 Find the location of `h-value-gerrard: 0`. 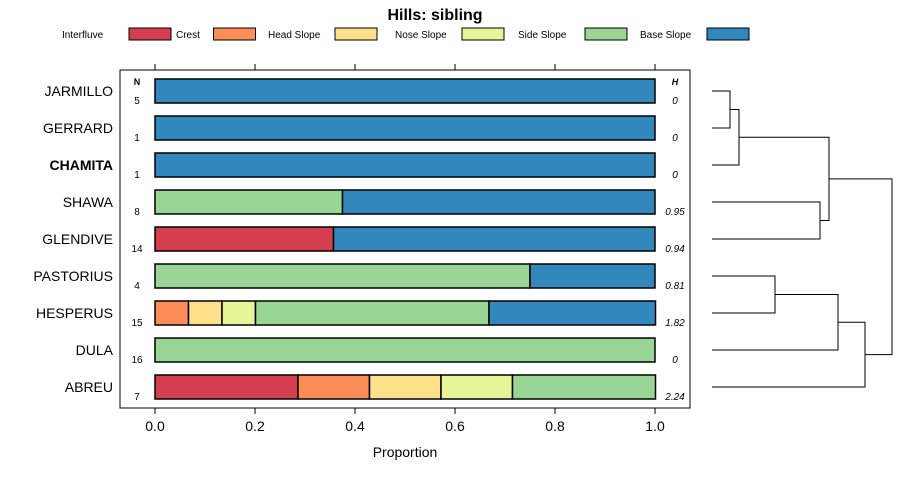

h-value-gerrard: 0 is located at coordinates (675, 138).